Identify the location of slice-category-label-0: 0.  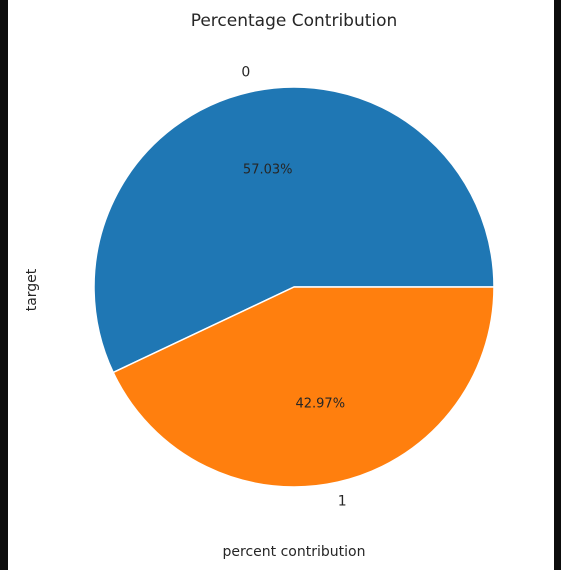
(245, 72).